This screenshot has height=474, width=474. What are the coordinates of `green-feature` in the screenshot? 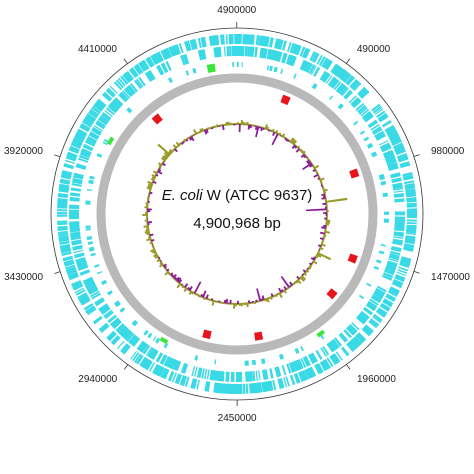 It's located at (321, 333).